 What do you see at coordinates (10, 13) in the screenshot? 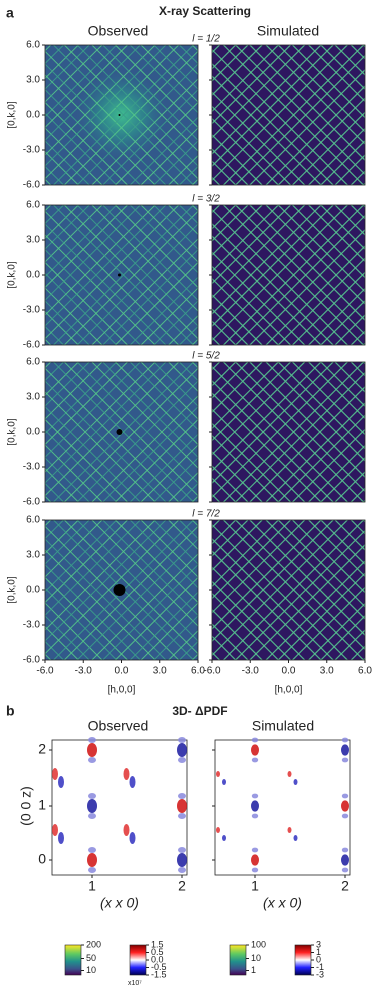
I see `panel-label: a` at bounding box center [10, 13].